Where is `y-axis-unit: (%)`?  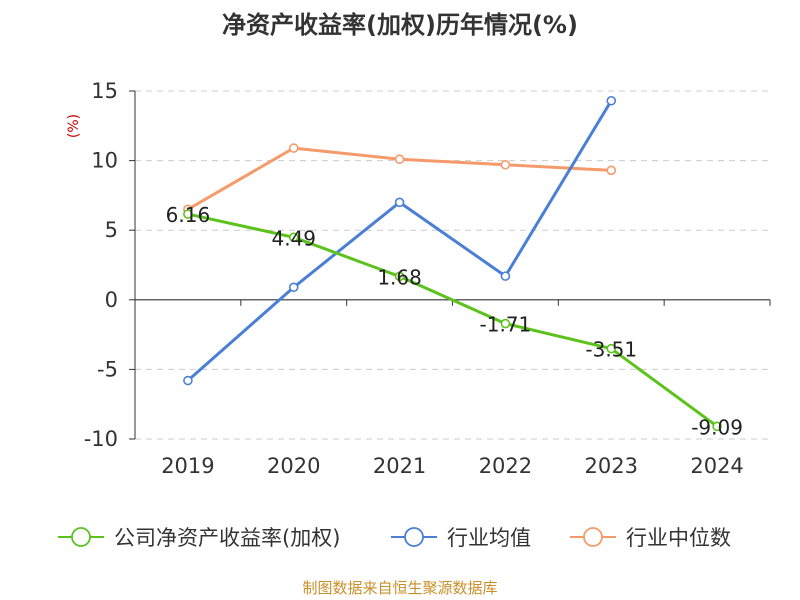
y-axis-unit: (%) is located at coordinates (74, 126).